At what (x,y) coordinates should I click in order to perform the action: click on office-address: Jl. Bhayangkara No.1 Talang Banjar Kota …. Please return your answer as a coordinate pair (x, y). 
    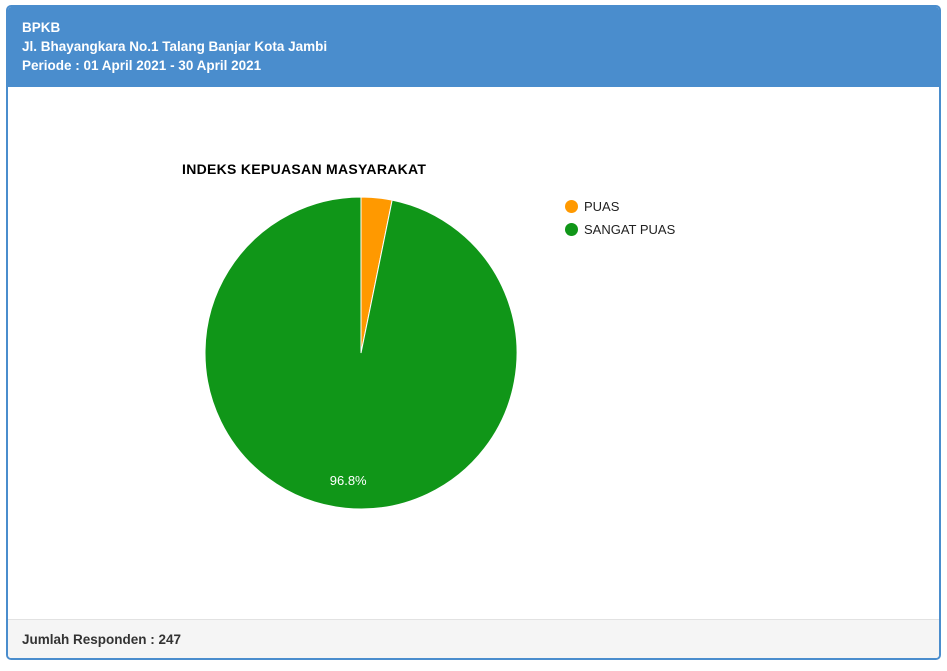
    Looking at the image, I should click on (175, 46).